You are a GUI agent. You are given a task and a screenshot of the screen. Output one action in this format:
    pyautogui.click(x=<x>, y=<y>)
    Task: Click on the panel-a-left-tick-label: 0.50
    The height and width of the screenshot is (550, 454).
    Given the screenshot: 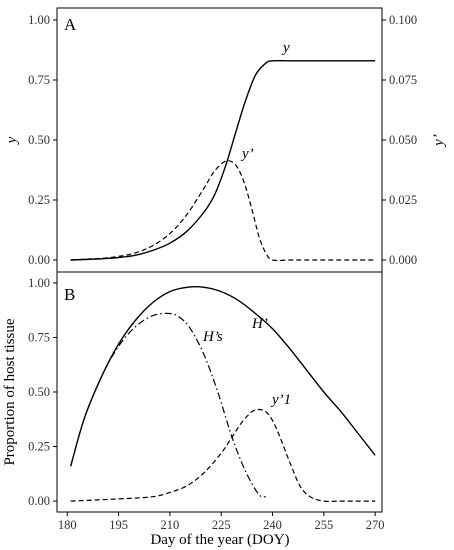 What is the action you would take?
    pyautogui.click(x=39, y=140)
    